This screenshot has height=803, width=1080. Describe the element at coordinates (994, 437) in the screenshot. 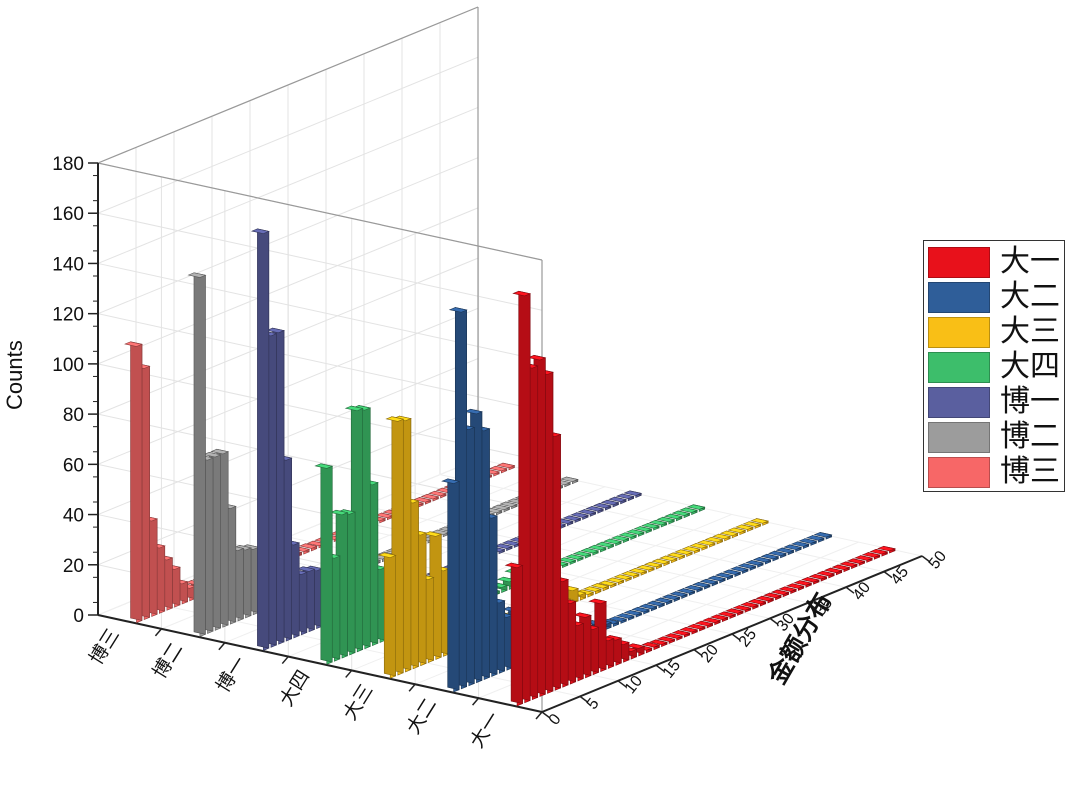

I see `legend-item: 博二` at that location.